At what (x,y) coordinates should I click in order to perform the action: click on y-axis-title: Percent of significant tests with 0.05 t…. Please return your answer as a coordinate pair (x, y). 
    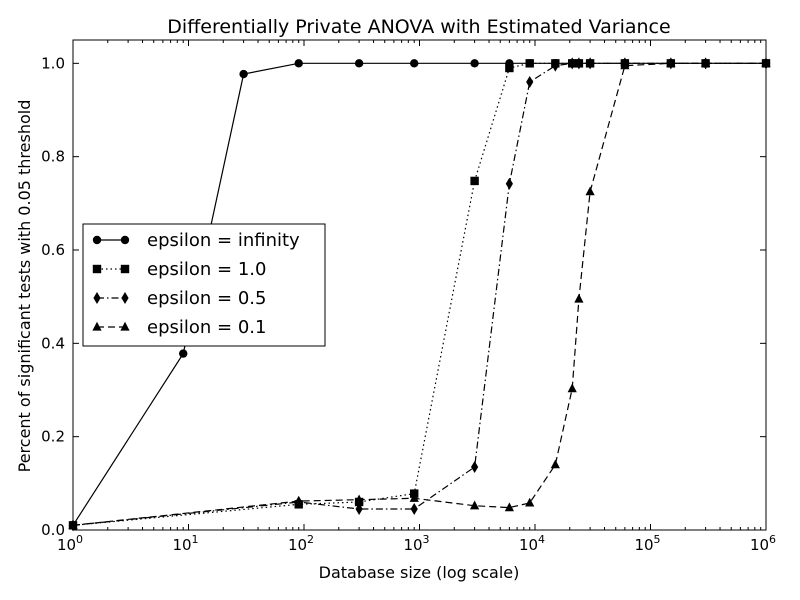
    Looking at the image, I should click on (24, 286).